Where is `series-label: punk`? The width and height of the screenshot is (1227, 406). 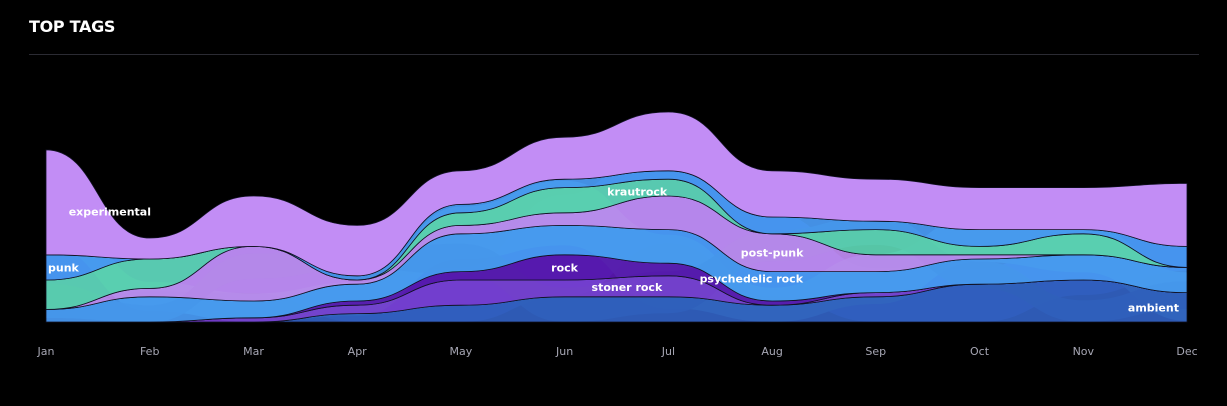 series-label: punk is located at coordinates (64, 267).